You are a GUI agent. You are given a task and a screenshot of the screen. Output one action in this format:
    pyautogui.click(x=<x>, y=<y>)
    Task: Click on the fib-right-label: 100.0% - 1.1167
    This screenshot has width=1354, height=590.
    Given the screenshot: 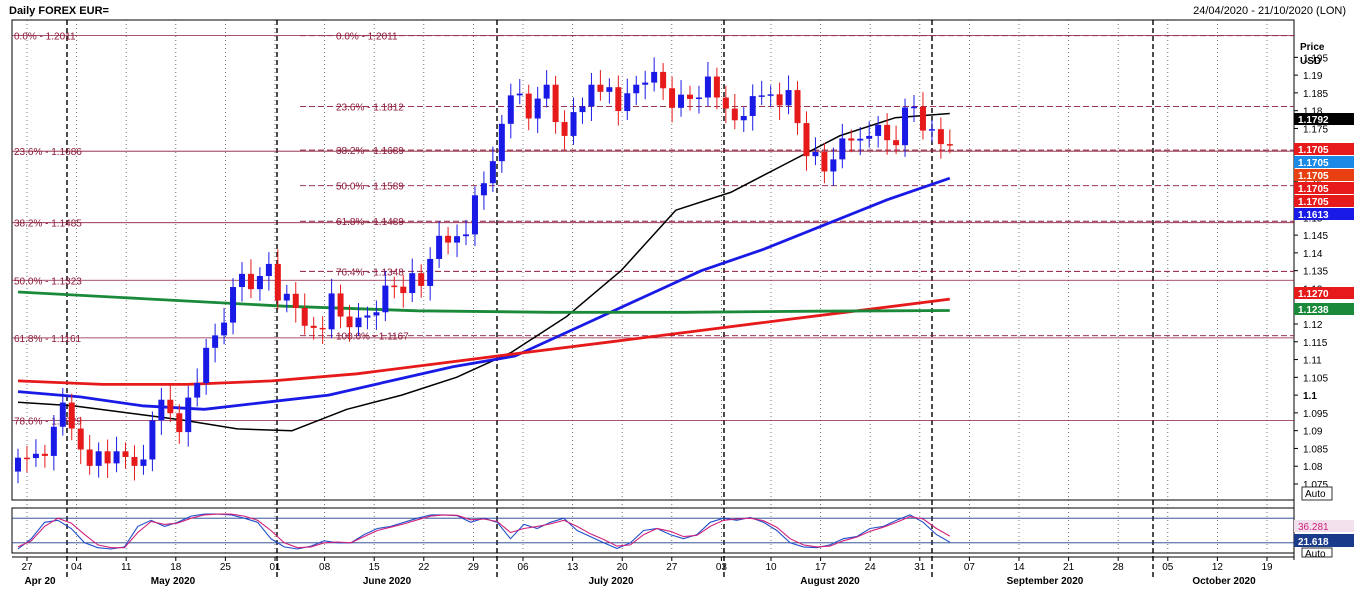 What is the action you would take?
    pyautogui.click(x=372, y=337)
    